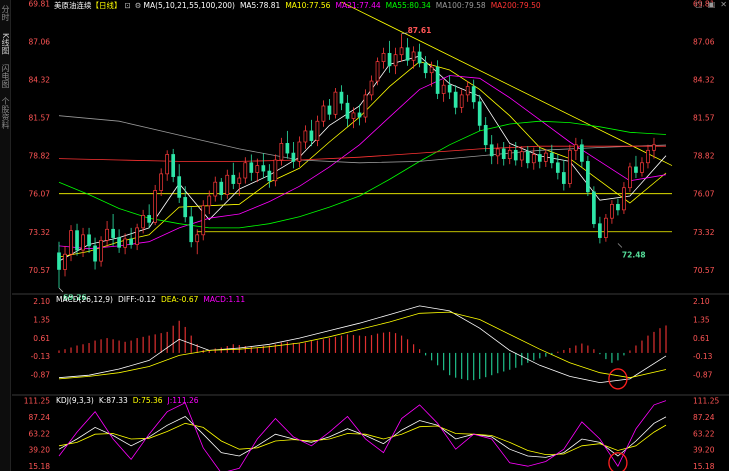 The image size is (729, 471). I want to click on macd-value: DEA:-0.67, so click(180, 299).